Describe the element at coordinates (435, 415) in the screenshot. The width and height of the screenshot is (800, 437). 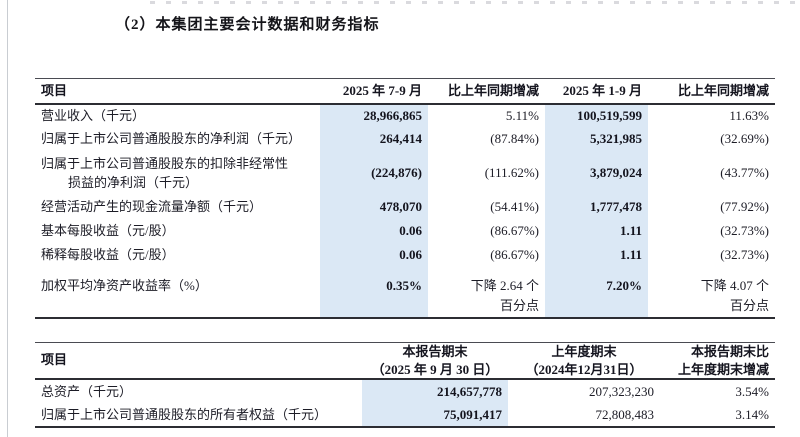
I see `cell-period-end-value: 75,091,417` at that location.